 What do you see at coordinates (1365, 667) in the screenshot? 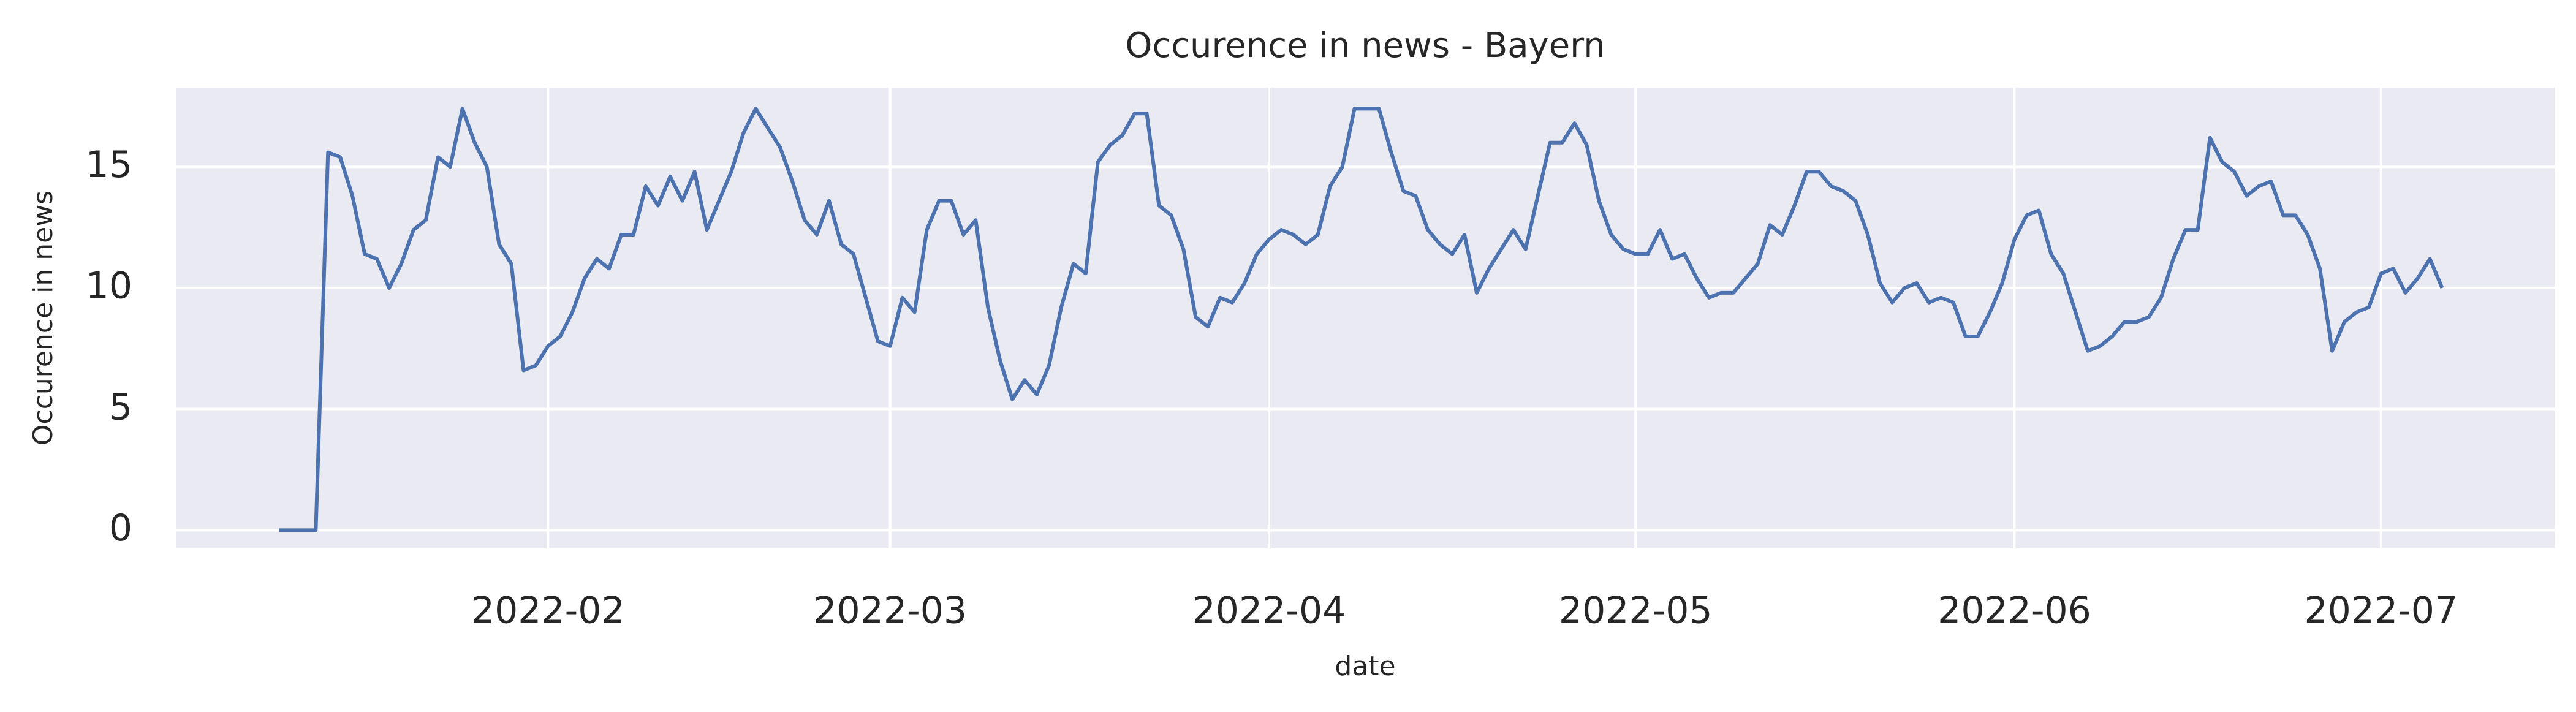
I see `x-axis-label: date` at bounding box center [1365, 667].